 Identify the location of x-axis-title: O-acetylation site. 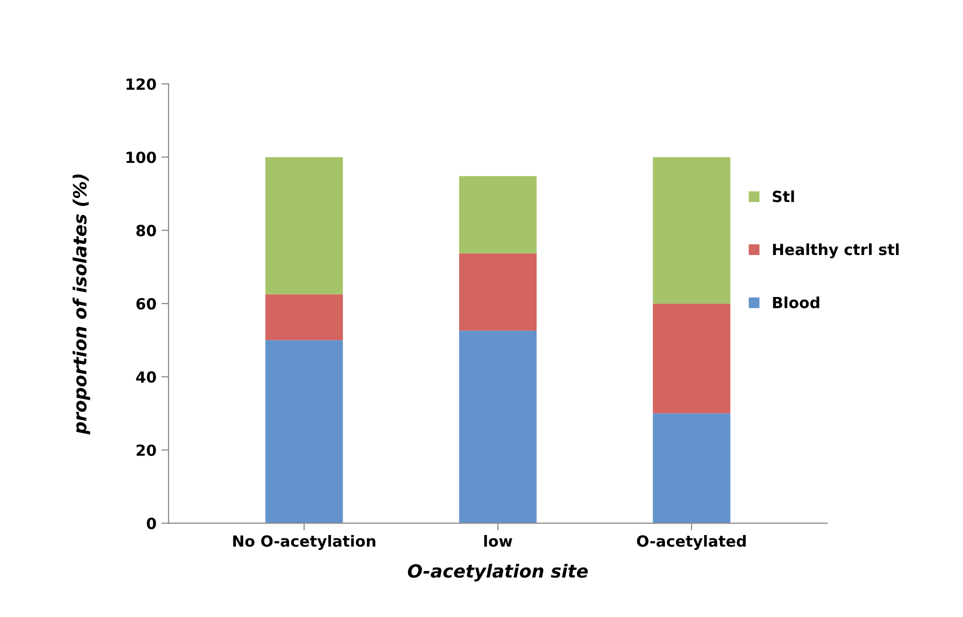
(498, 573).